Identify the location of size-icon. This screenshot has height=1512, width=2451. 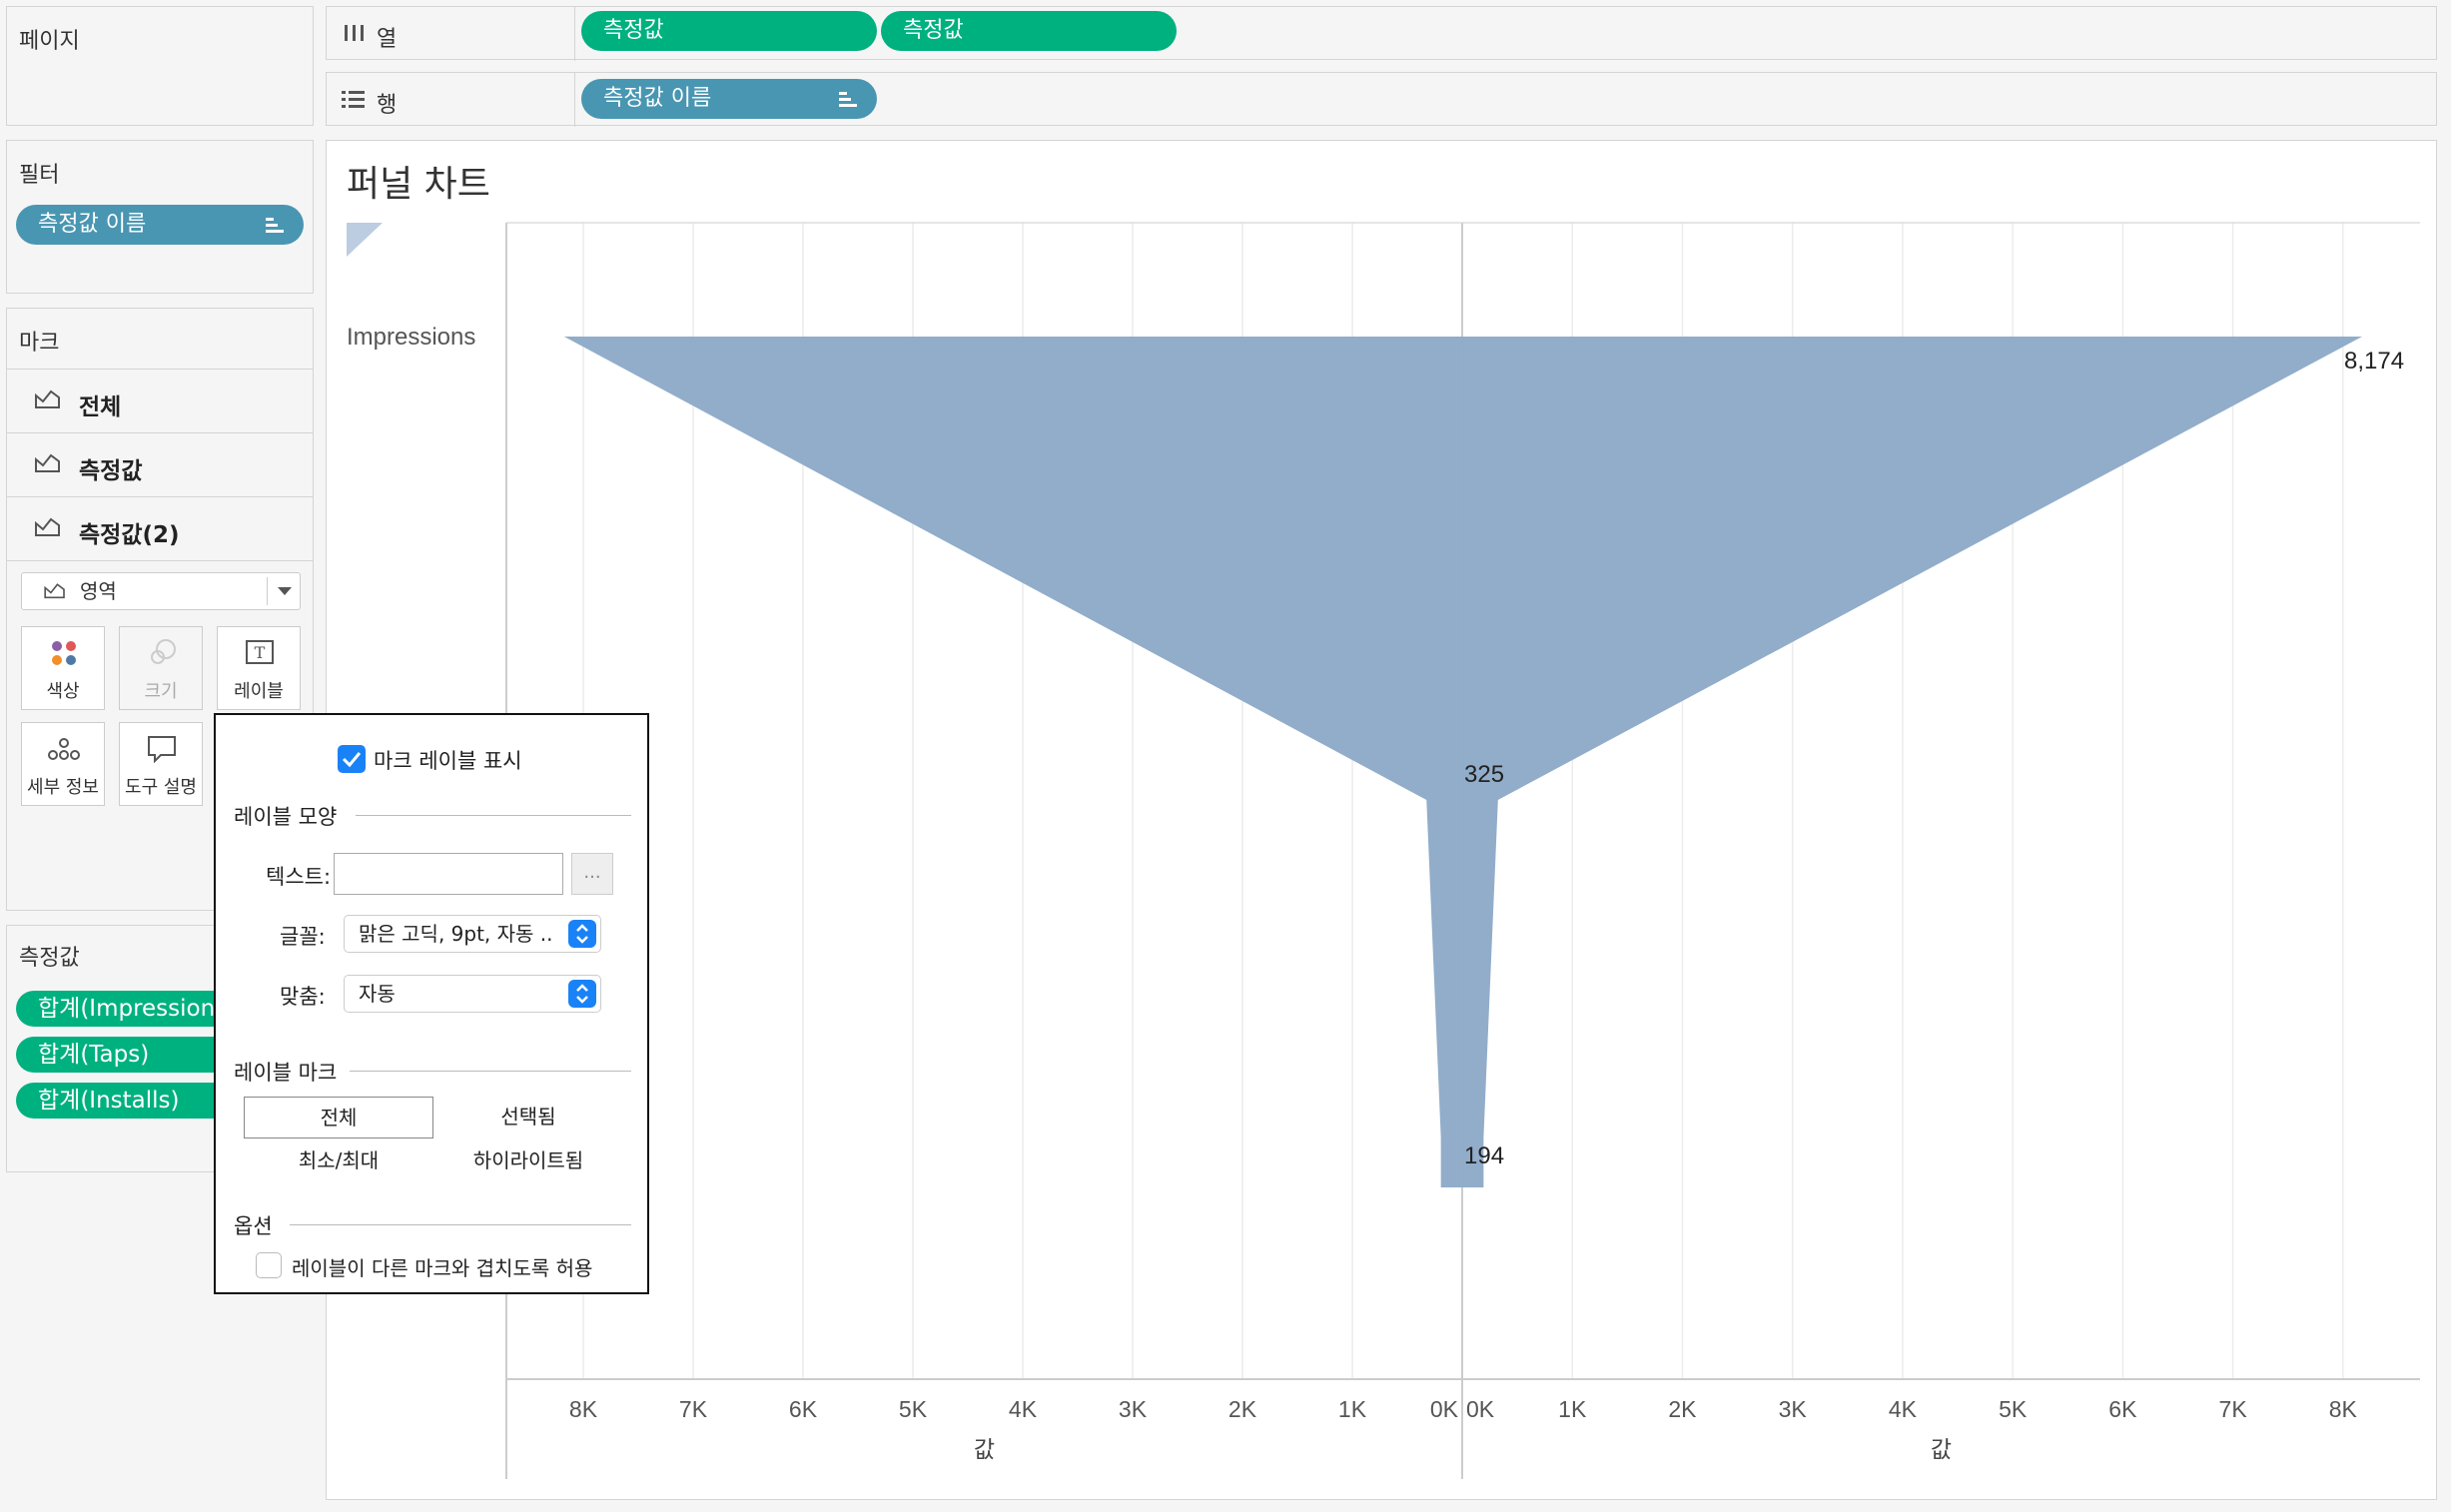
(163, 651).